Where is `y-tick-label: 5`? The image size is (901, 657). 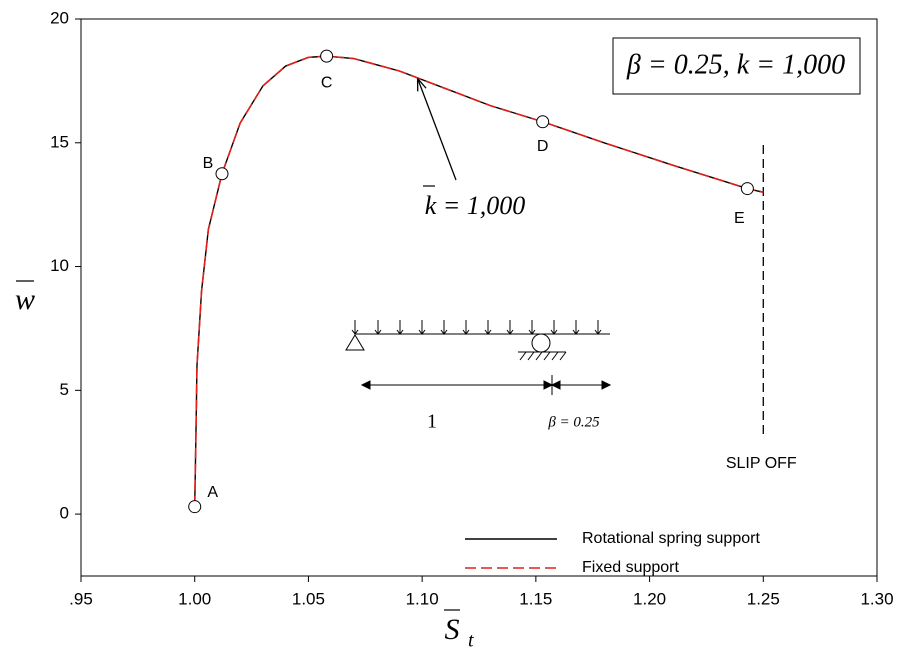 y-tick-label: 5 is located at coordinates (64, 389).